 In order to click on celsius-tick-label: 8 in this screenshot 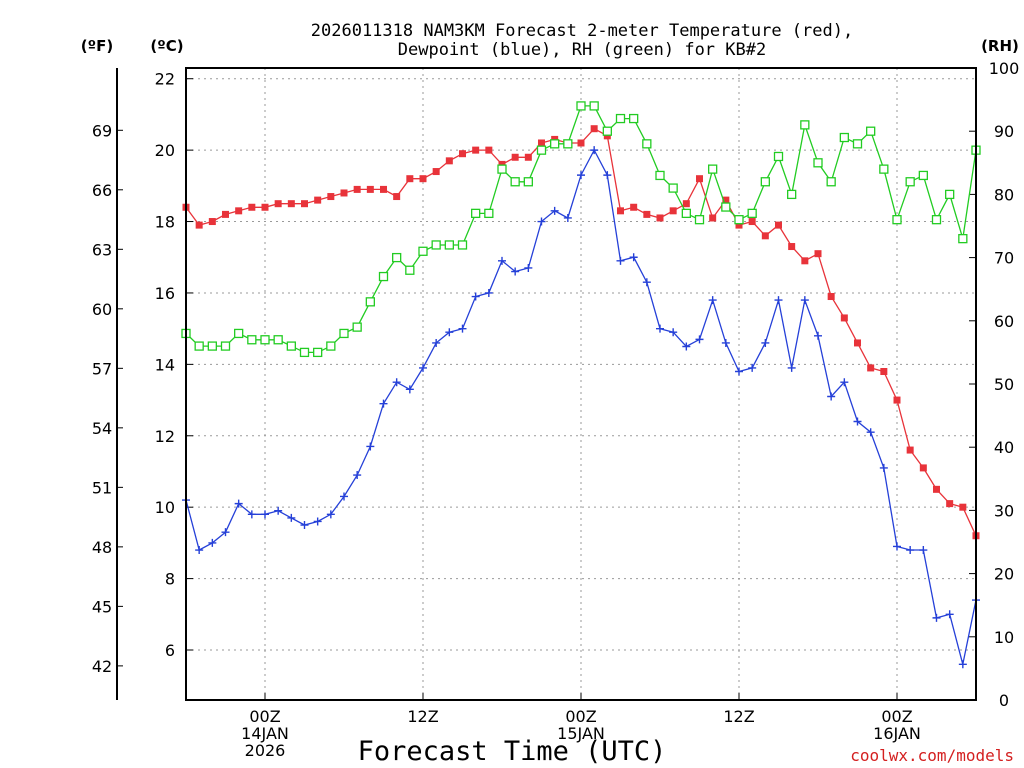, I will do `click(170, 579)`.